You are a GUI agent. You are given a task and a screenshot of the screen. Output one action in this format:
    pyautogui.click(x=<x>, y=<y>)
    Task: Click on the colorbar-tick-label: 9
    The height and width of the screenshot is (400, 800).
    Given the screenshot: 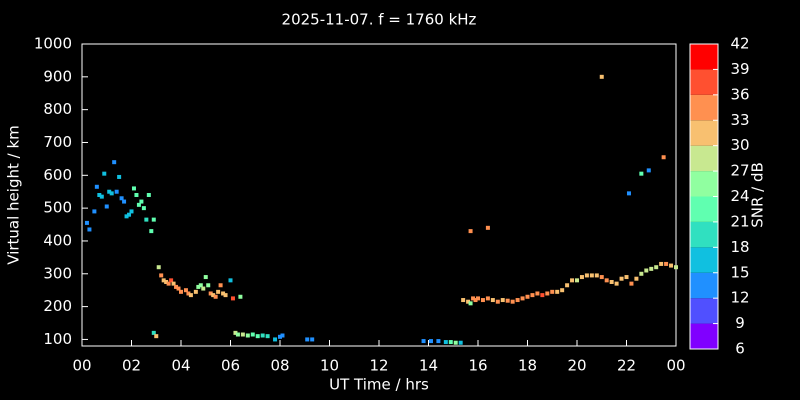 What is the action you would take?
    pyautogui.click(x=740, y=323)
    